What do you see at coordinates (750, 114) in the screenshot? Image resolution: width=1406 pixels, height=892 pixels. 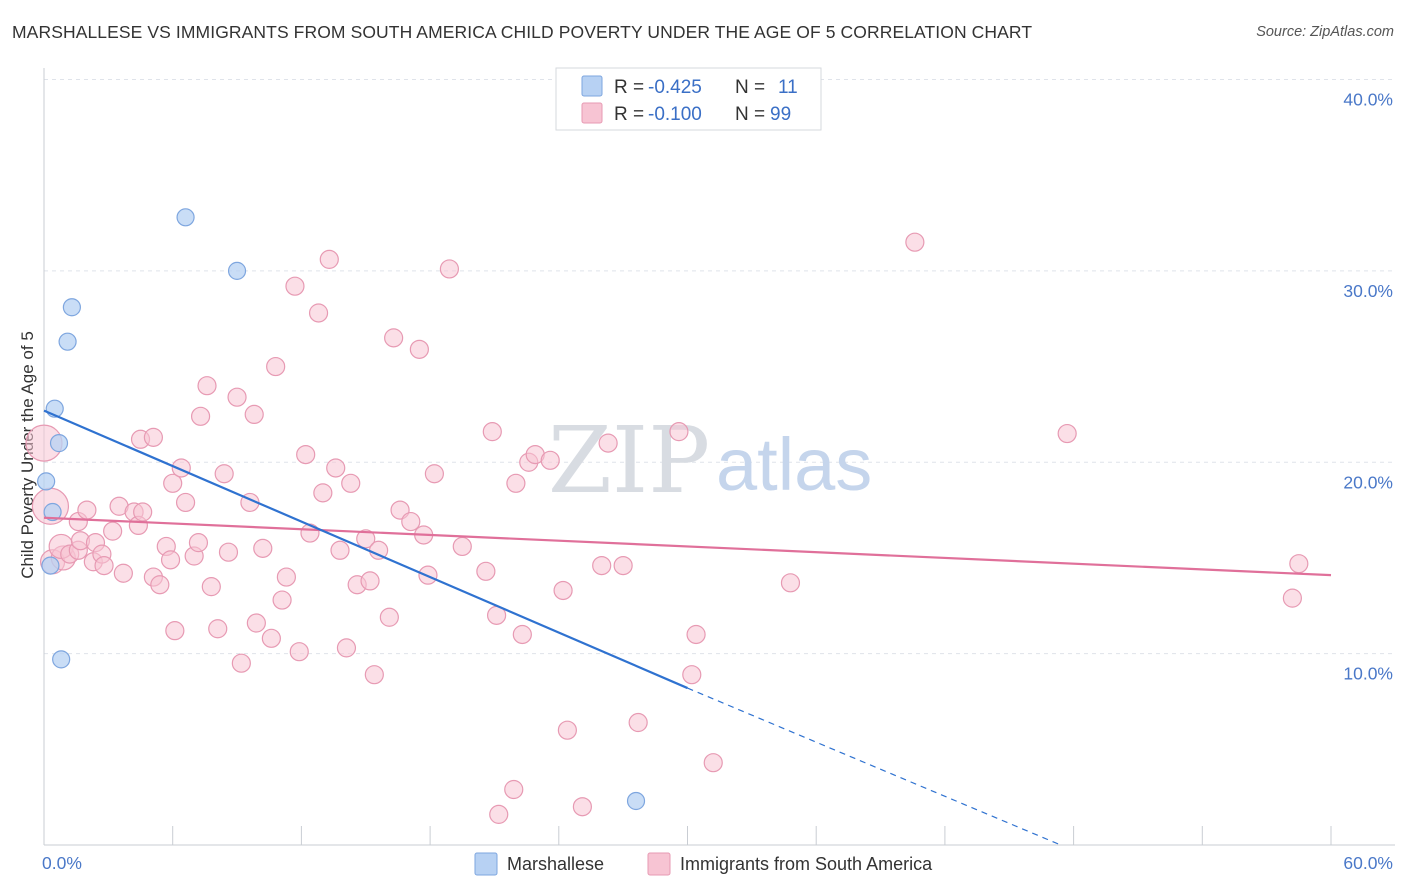 I see `legend-n-label-2: N =` at bounding box center [750, 114].